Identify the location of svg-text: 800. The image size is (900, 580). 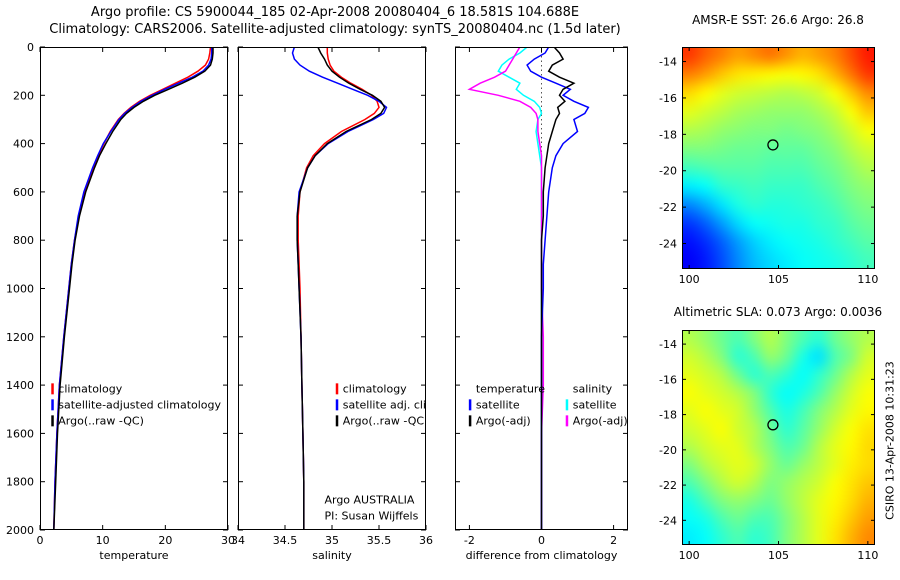
(23, 240).